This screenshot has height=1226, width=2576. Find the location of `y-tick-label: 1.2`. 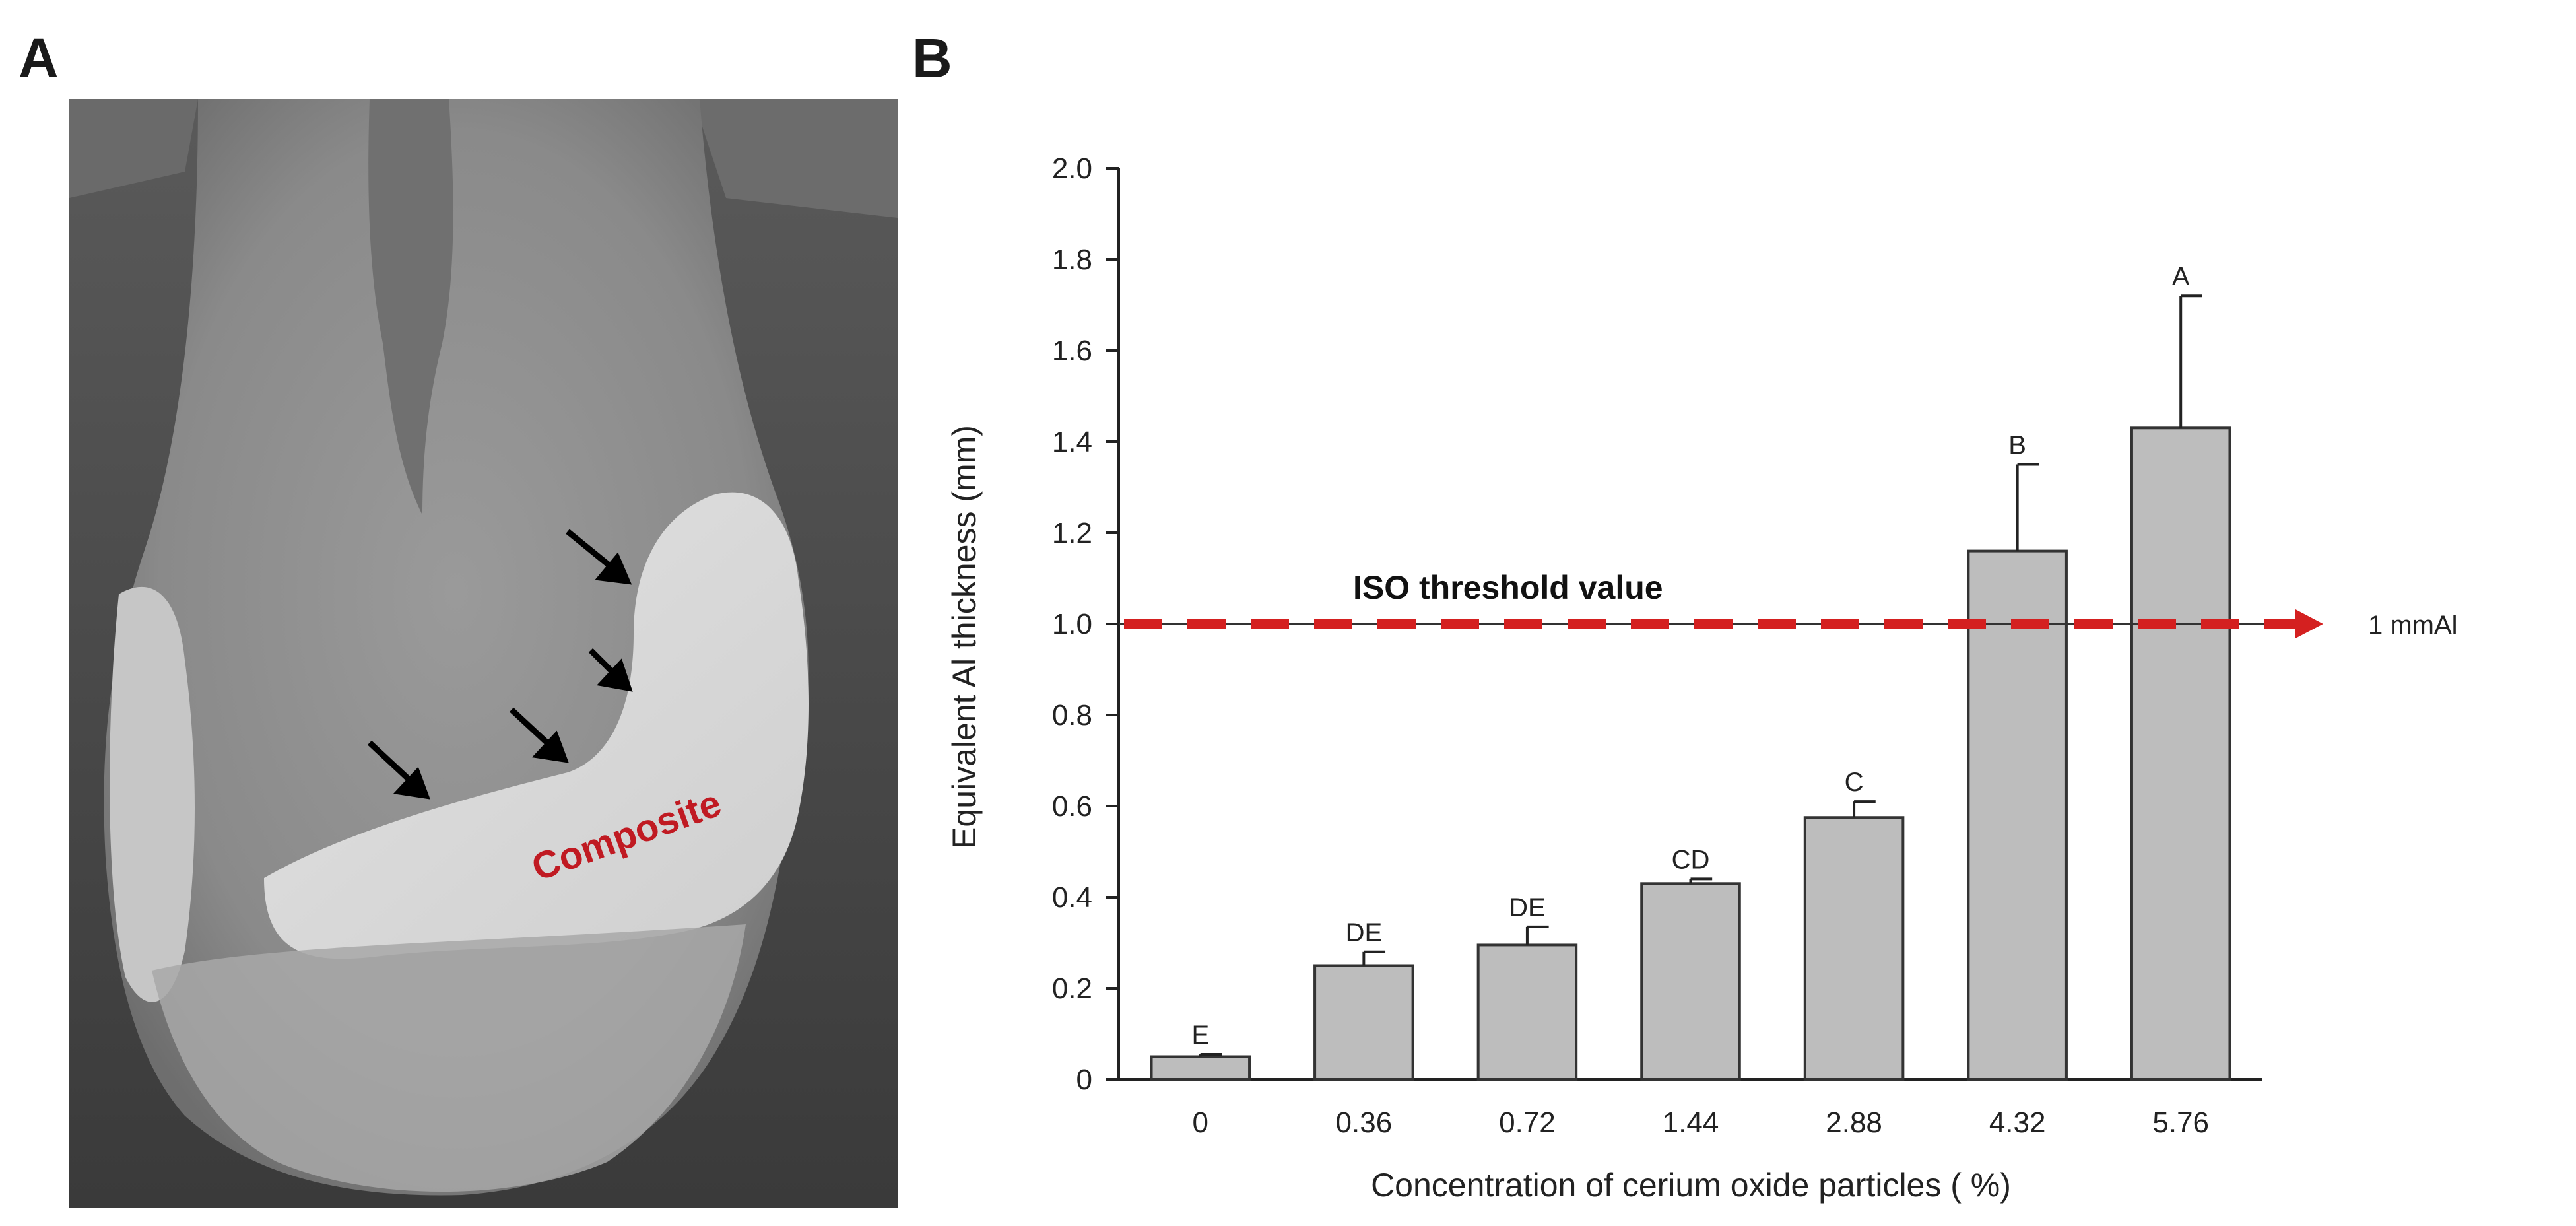

y-tick-label: 1.2 is located at coordinates (1072, 533).